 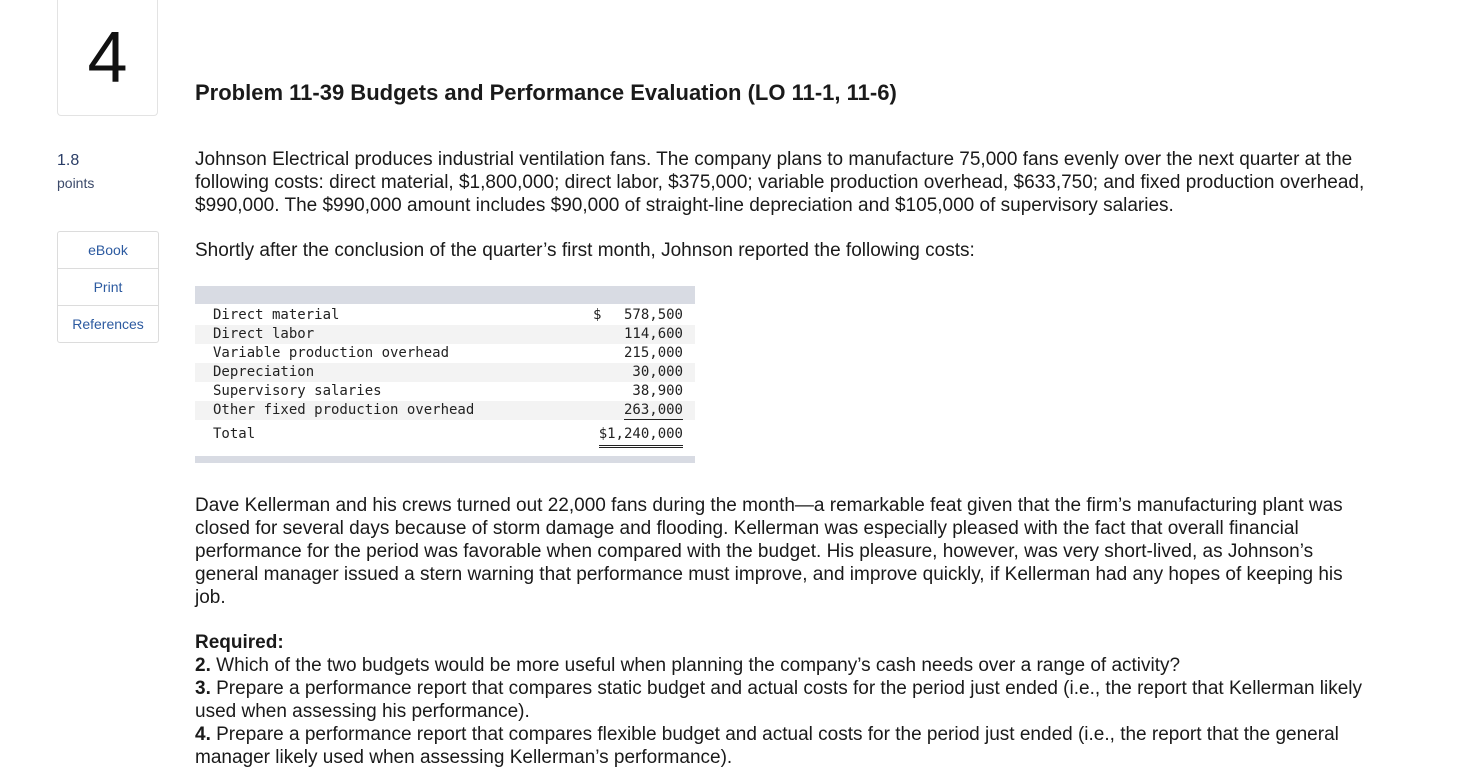 I want to click on row-label: Supervisory salaries, so click(x=297, y=391).